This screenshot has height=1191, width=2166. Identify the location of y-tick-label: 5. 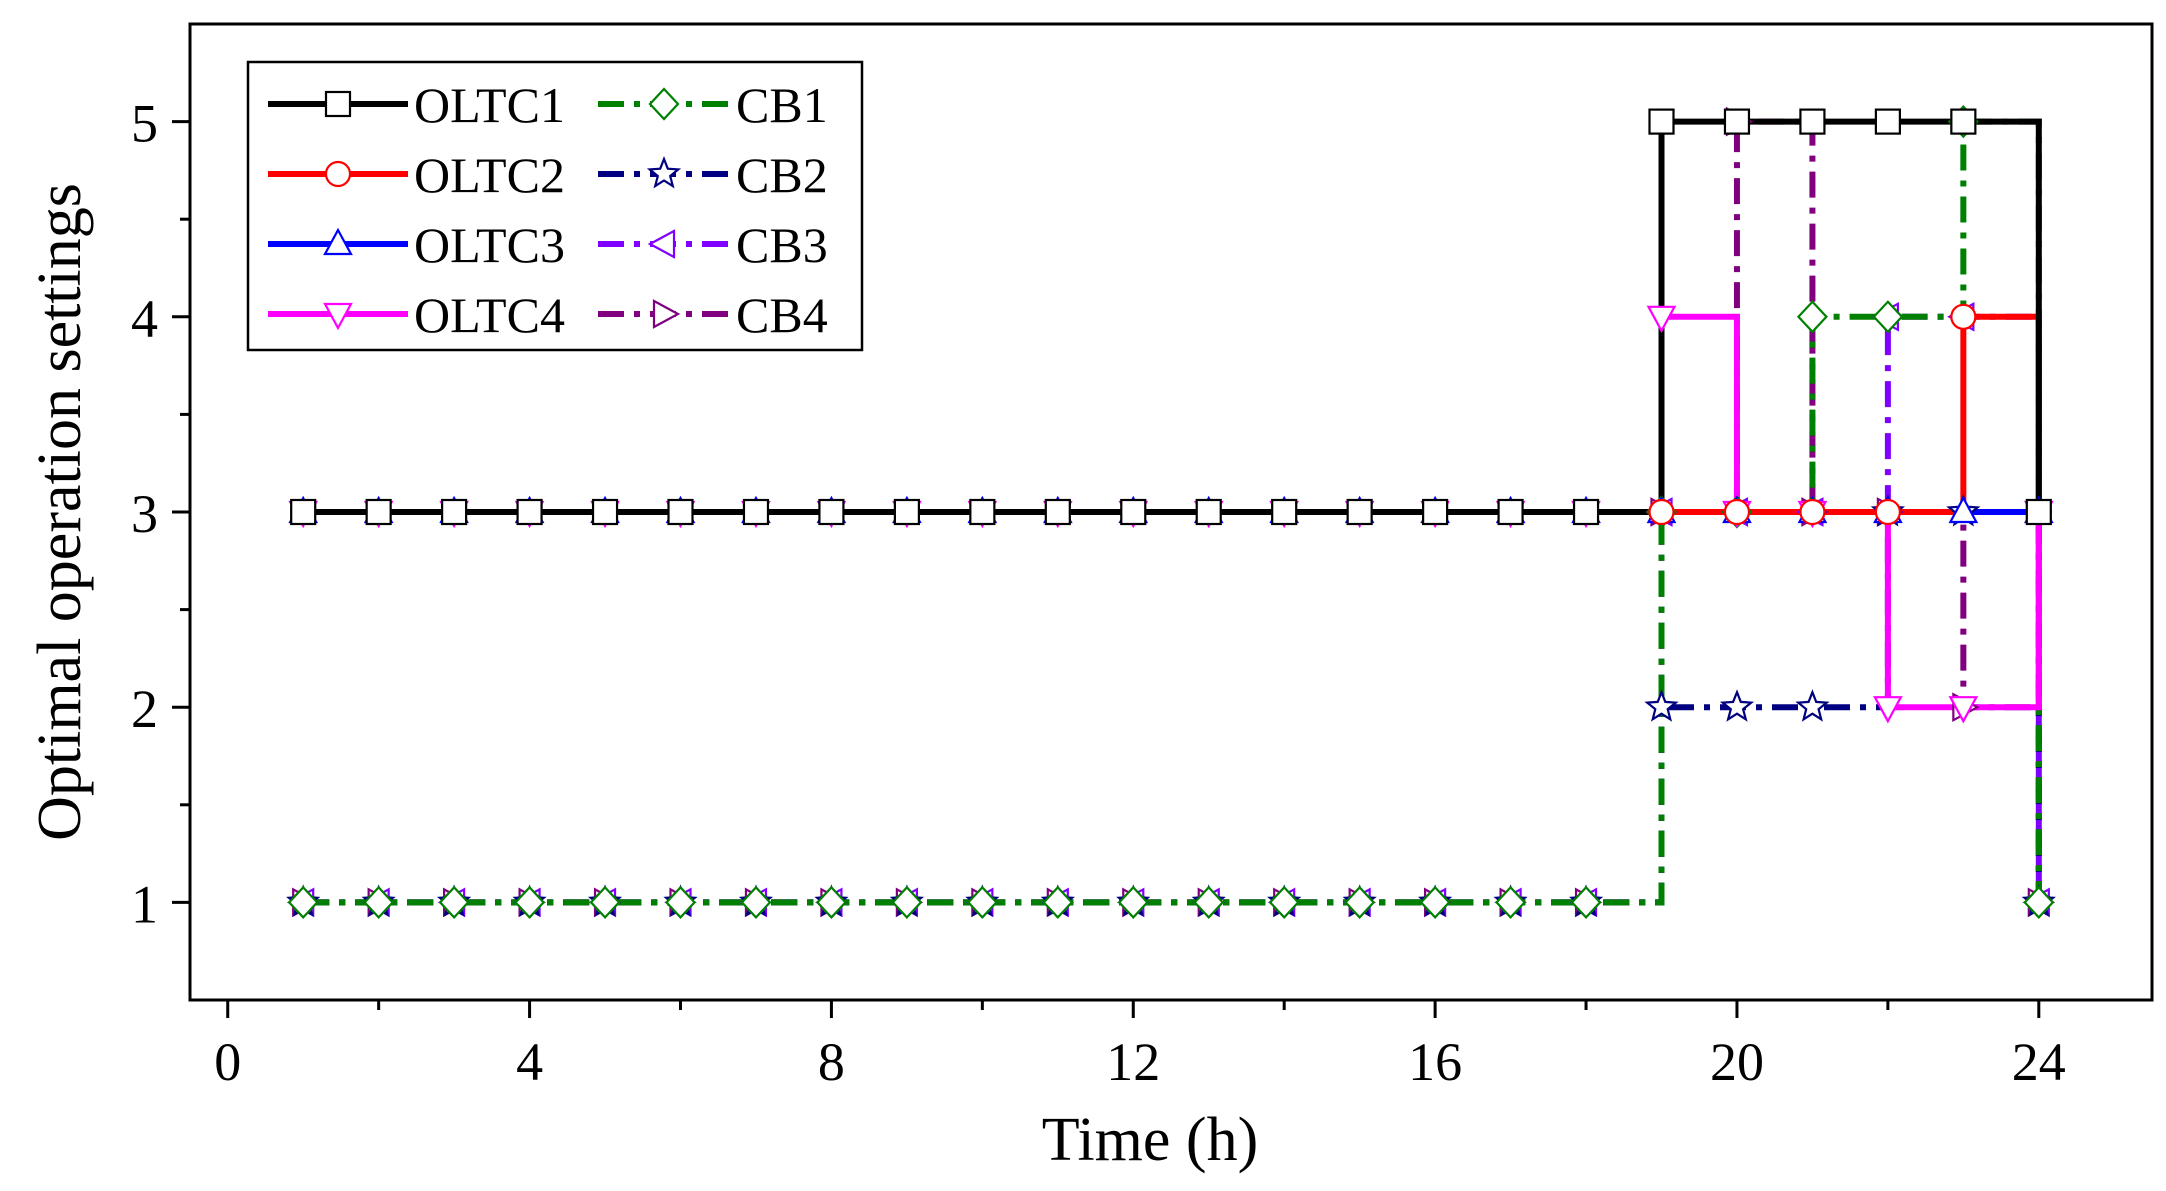
(144, 124).